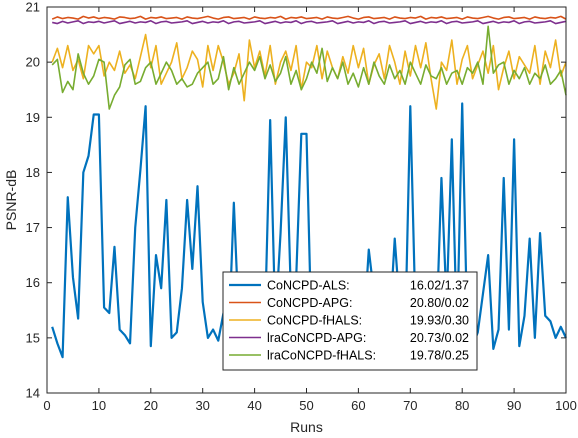 This screenshot has width=578, height=438. What do you see at coordinates (33, 227) in the screenshot?
I see `y-tick-label: 17` at bounding box center [33, 227].